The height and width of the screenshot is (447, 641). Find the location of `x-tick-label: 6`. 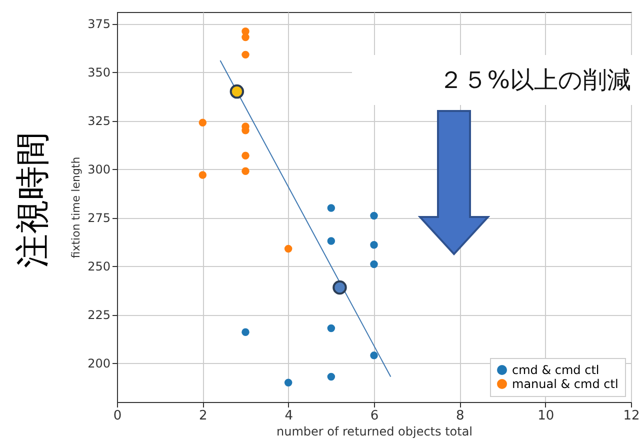

x-tick-label: 6 is located at coordinates (374, 416).